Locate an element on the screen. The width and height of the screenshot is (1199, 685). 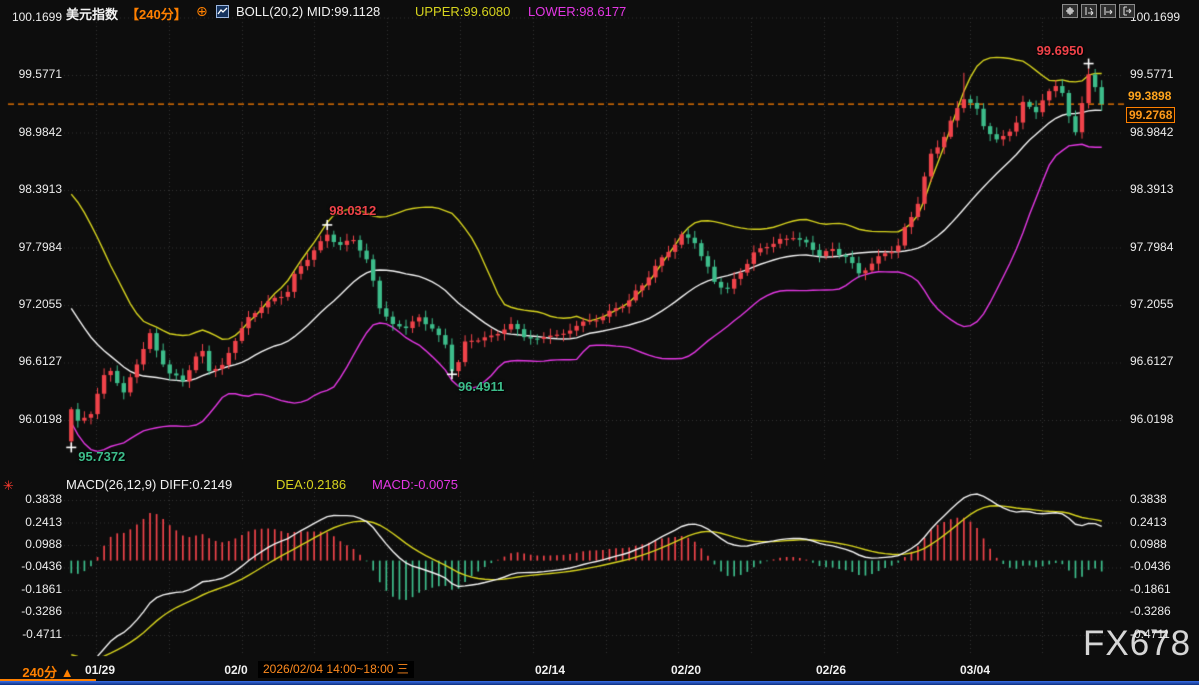
zoom-in-button is located at coordinates (1089, 11).